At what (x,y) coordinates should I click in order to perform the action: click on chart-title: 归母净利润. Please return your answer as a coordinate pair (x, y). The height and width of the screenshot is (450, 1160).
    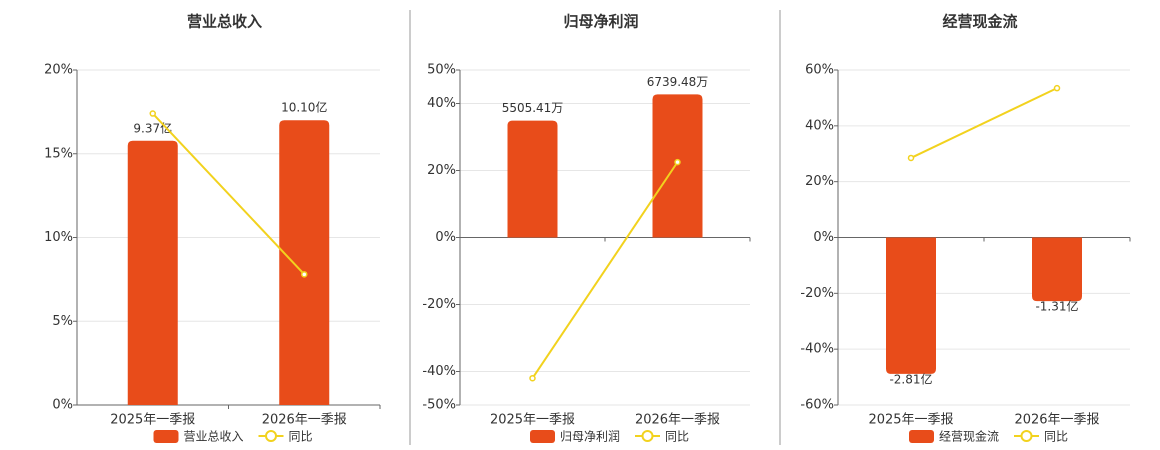
    Looking at the image, I should click on (600, 22).